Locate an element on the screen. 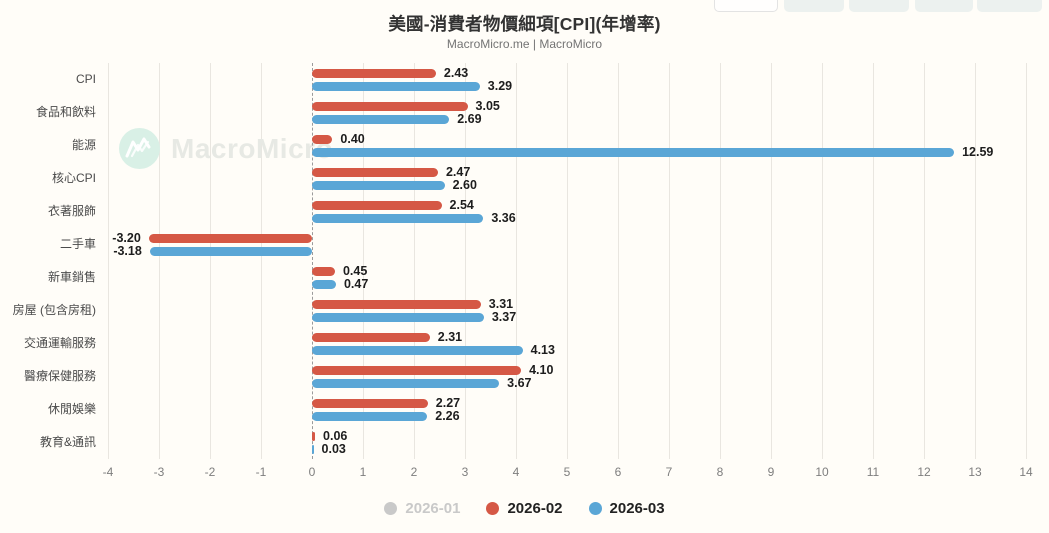  chart-row: 2.43 3.29 is located at coordinates (567, 79).